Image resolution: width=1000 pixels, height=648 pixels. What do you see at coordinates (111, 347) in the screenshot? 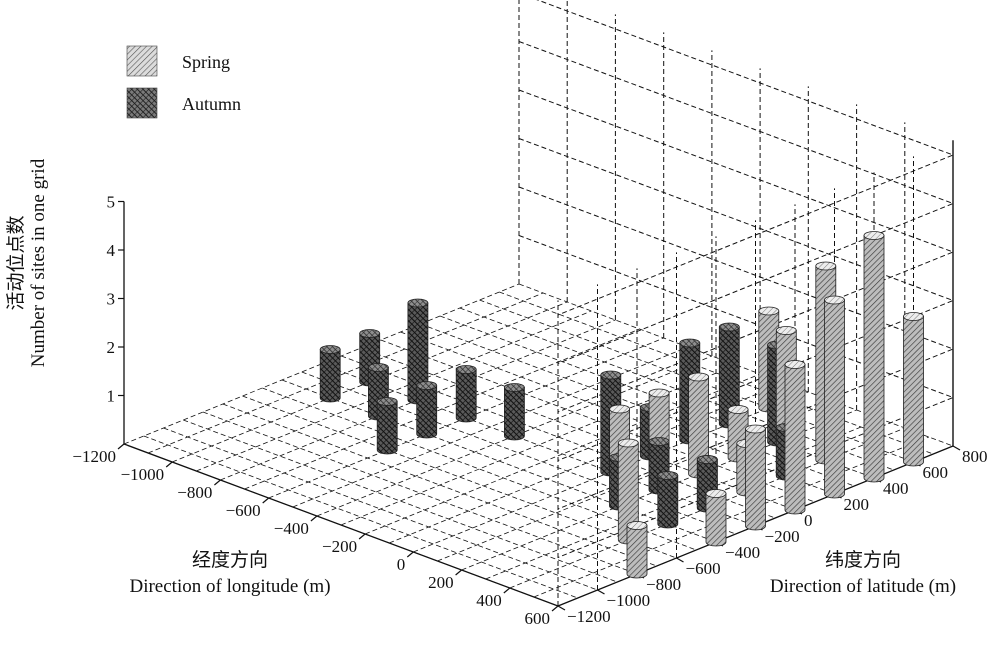
I see `z-tick-label: 2` at bounding box center [111, 347].